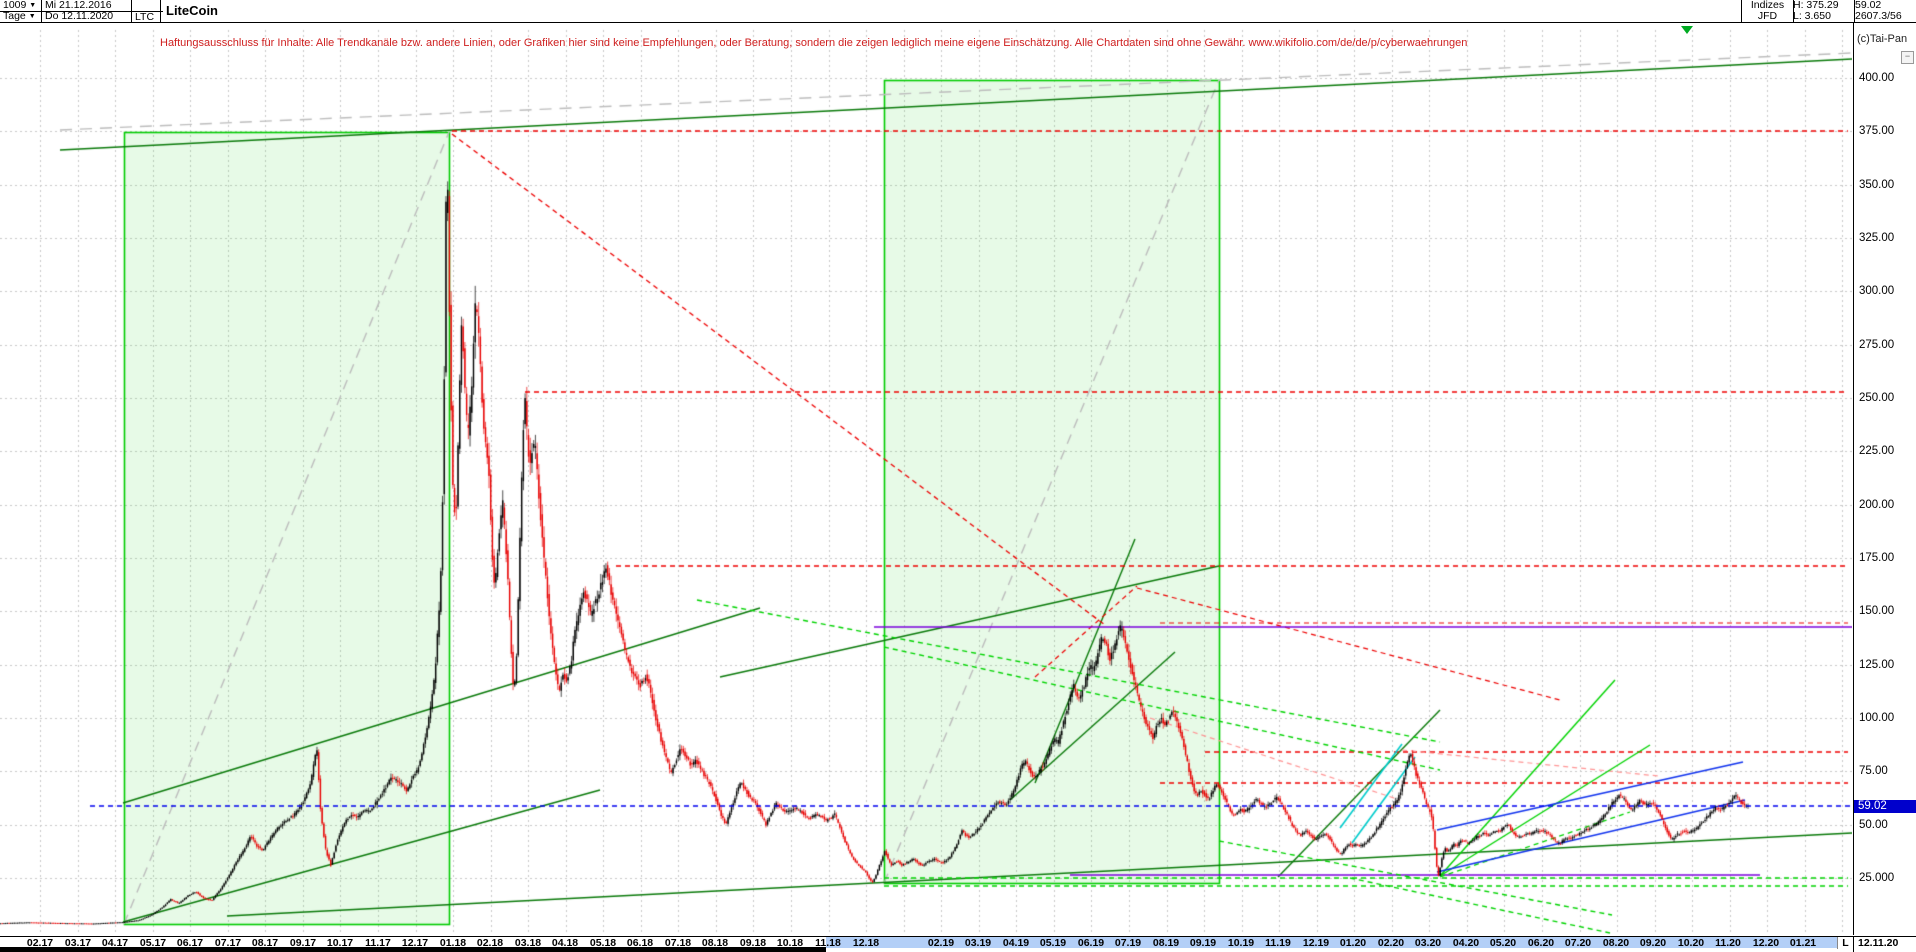  Describe the element at coordinates (1278, 943) in the screenshot. I see `x-axis-month-label: 11.19` at that location.